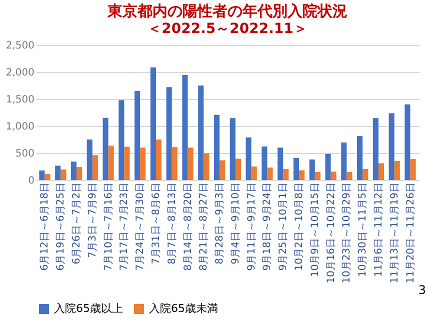 The width and height of the screenshot is (427, 320). Describe the element at coordinates (172, 223) in the screenshot. I see `x-tick-label: 8月7日～8月13日` at that location.